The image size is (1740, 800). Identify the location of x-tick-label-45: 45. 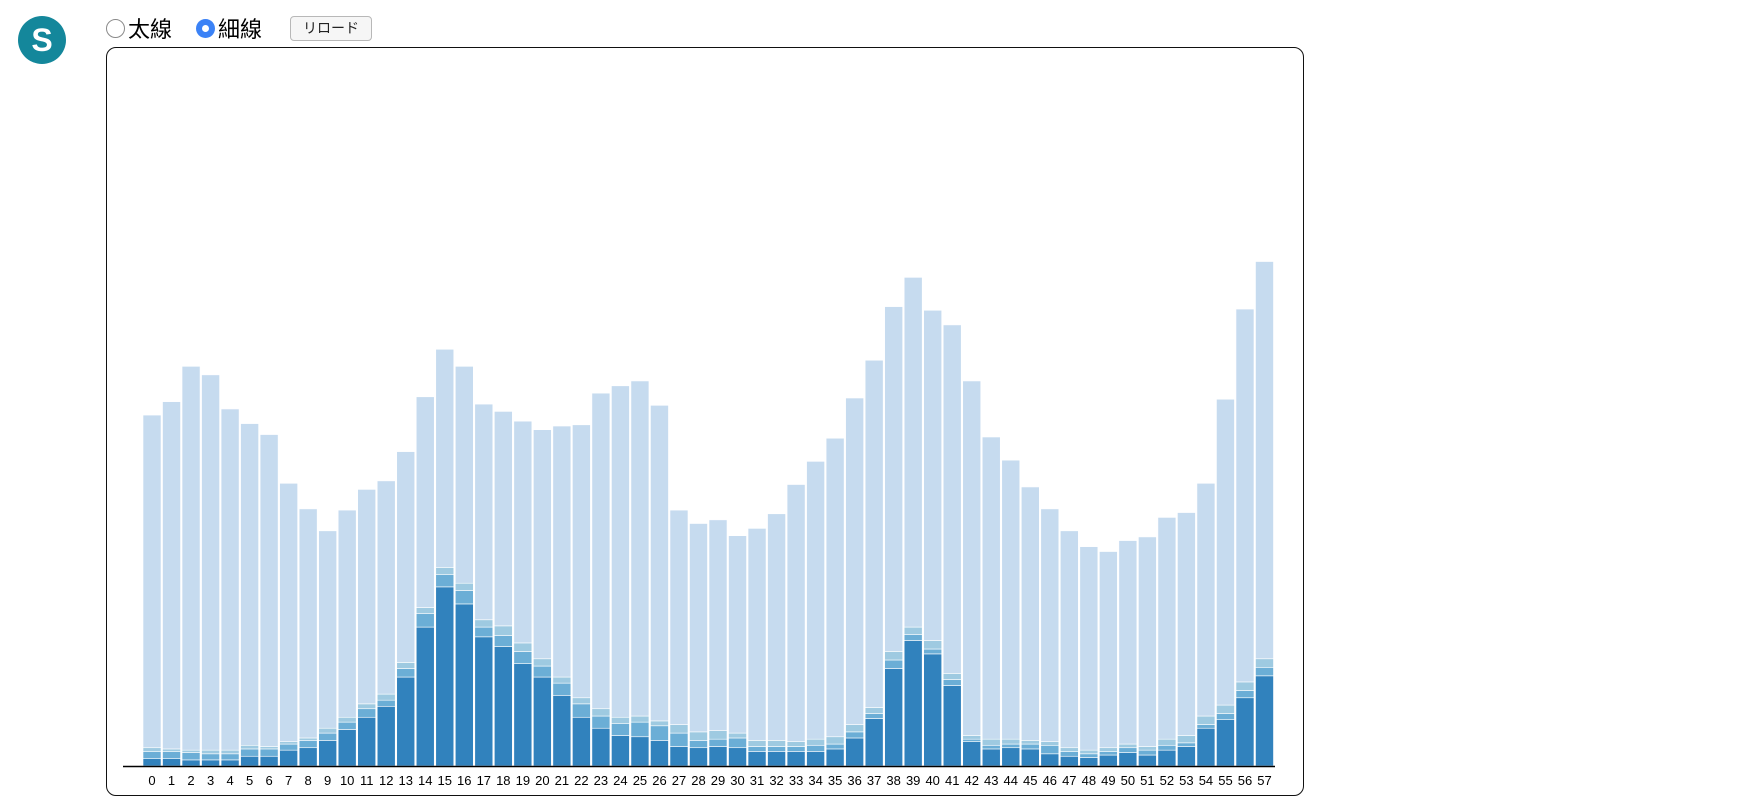
(1030, 780).